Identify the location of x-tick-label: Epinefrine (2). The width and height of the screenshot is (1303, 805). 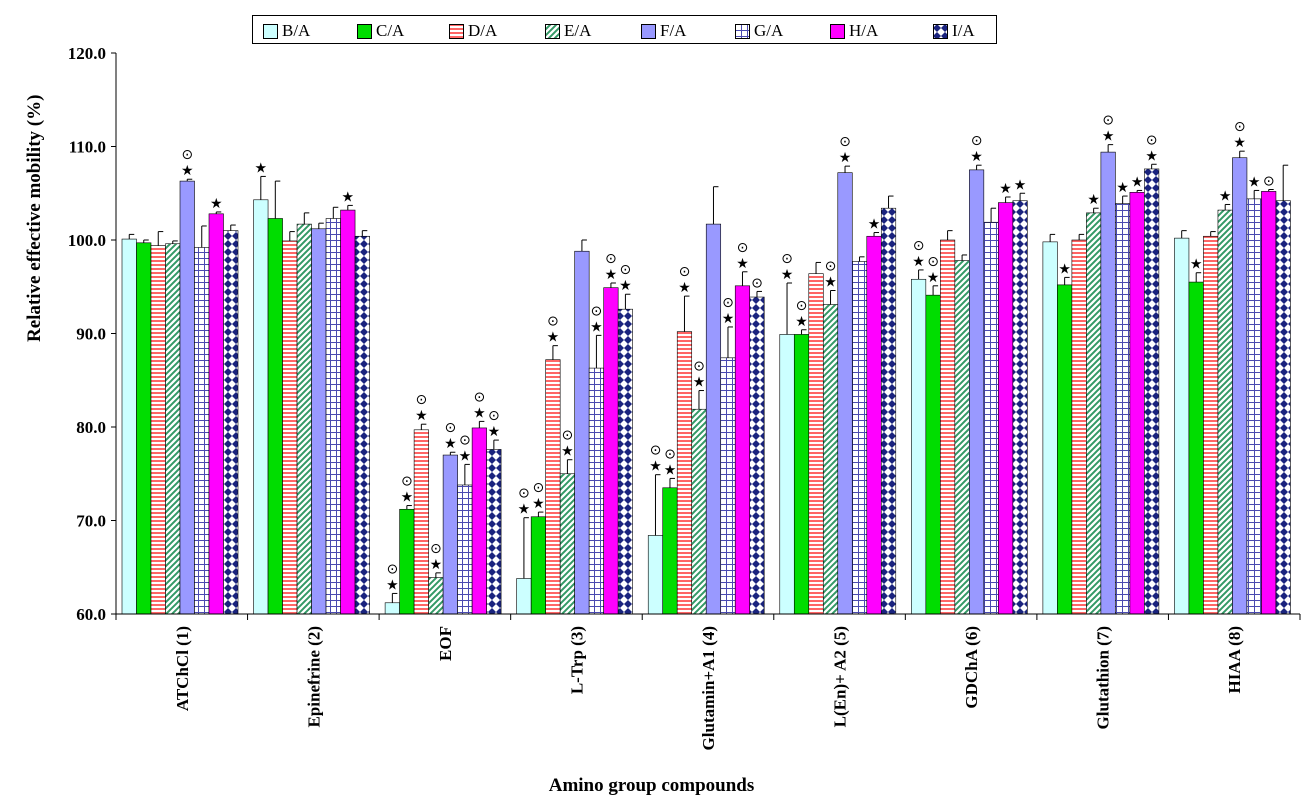
(313, 677).